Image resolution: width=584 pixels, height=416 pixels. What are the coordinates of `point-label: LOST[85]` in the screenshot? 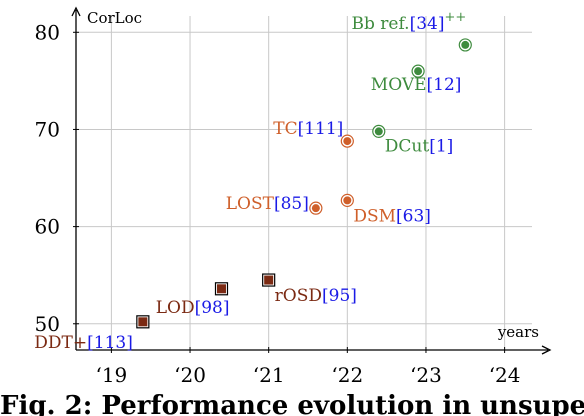 It's located at (267, 204).